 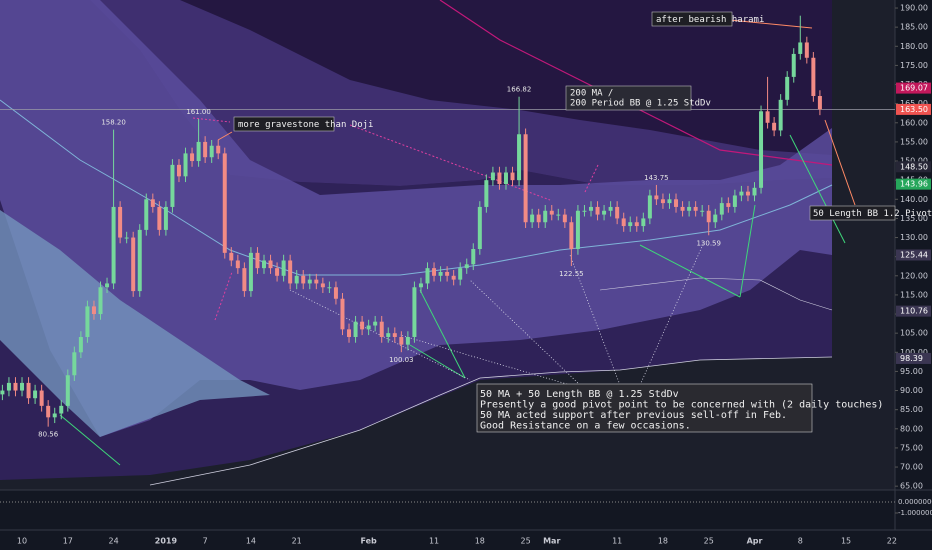 What do you see at coordinates (872, 214) in the screenshot?
I see `note: 50 Length BB 1.2 Pivot` at bounding box center [872, 214].